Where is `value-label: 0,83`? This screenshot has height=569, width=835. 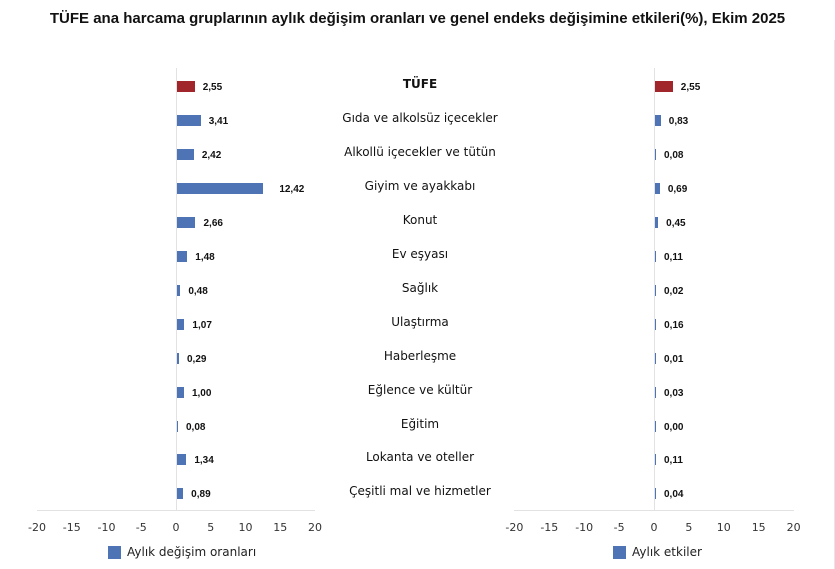
value-label: 0,83 is located at coordinates (678, 121).